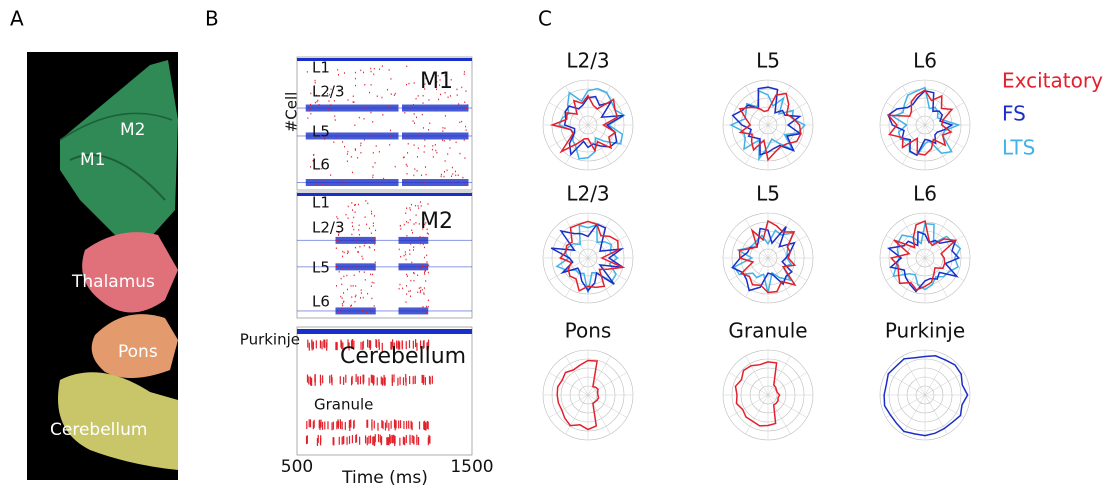 Image resolution: width=1116 pixels, height=489 pixels. Describe the element at coordinates (920, 123) in the screenshot. I see `polar-trace` at that location.